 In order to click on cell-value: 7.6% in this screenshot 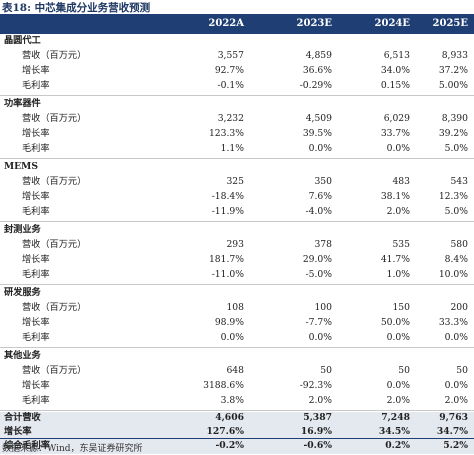, I will do `click(320, 196)`.